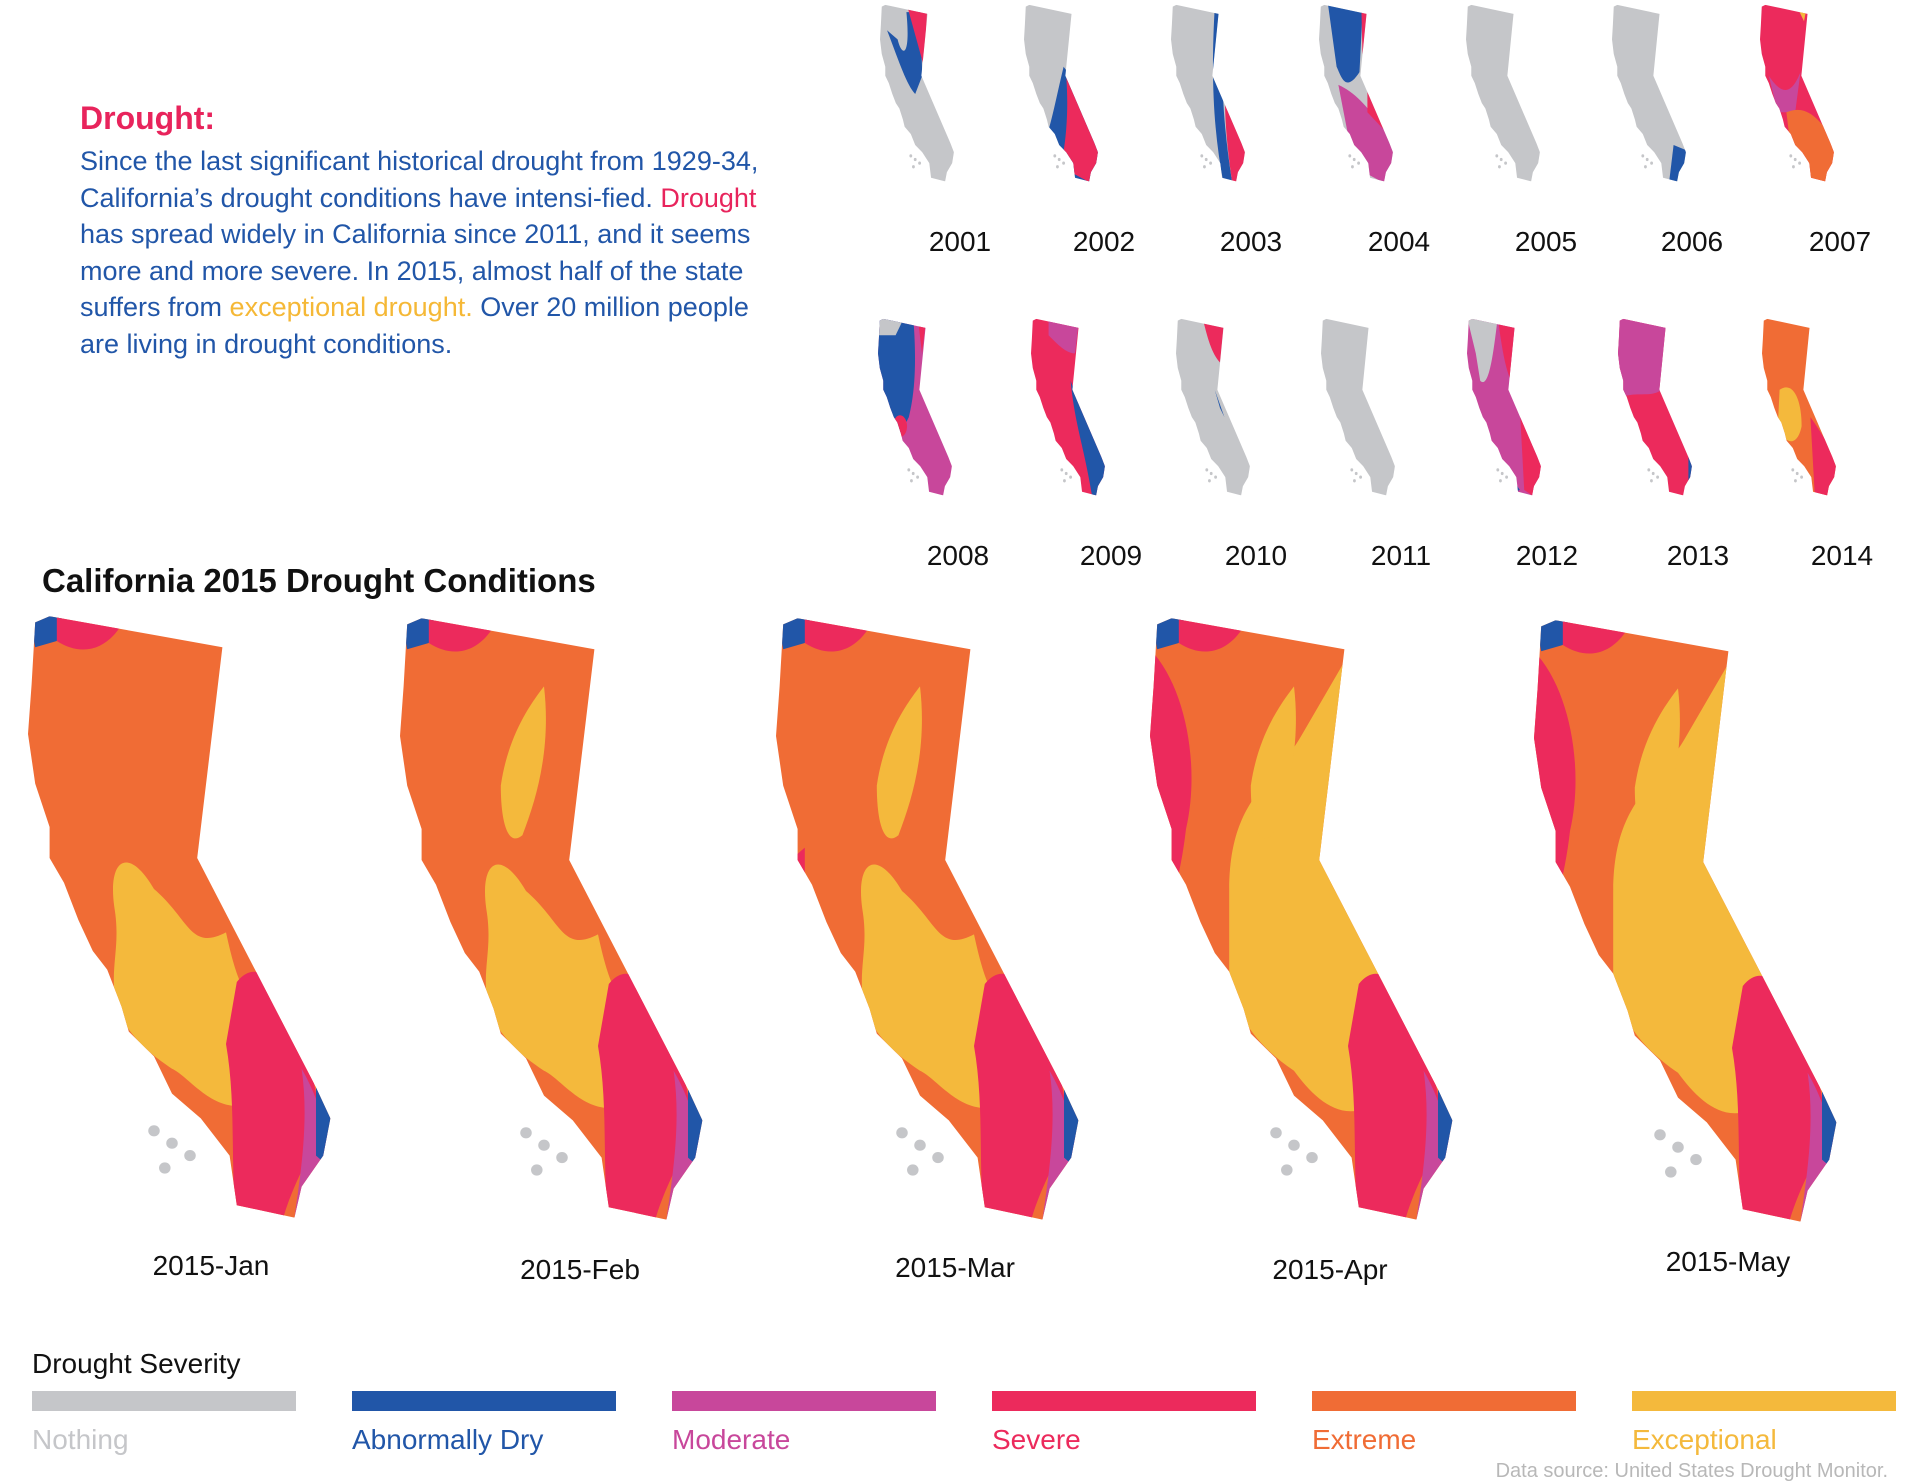 This screenshot has height=1484, width=1920. What do you see at coordinates (955, 1267) in the screenshot?
I see `month-label: 2015-Mar` at bounding box center [955, 1267].